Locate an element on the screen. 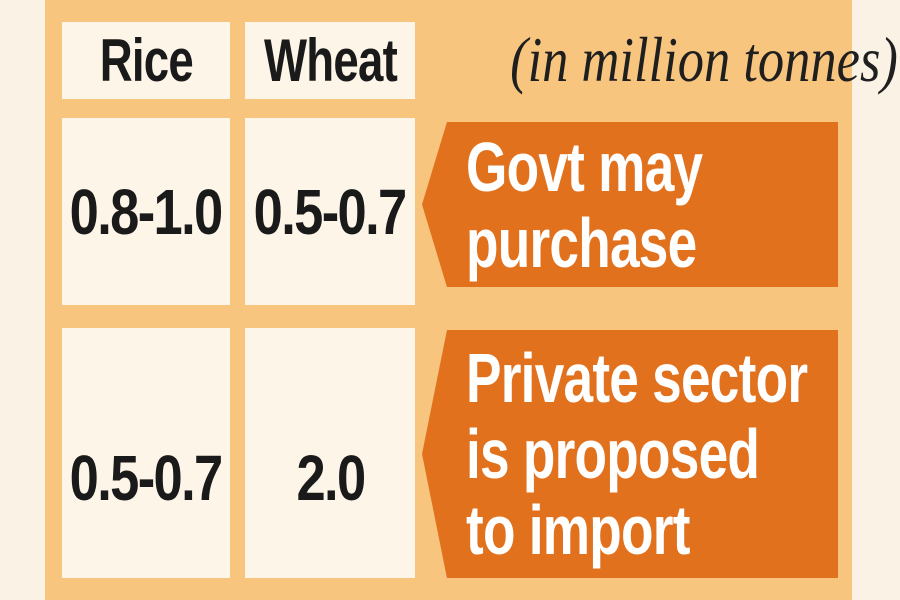  cell-private-rice: 0.5-0.7 is located at coordinates (146, 453).